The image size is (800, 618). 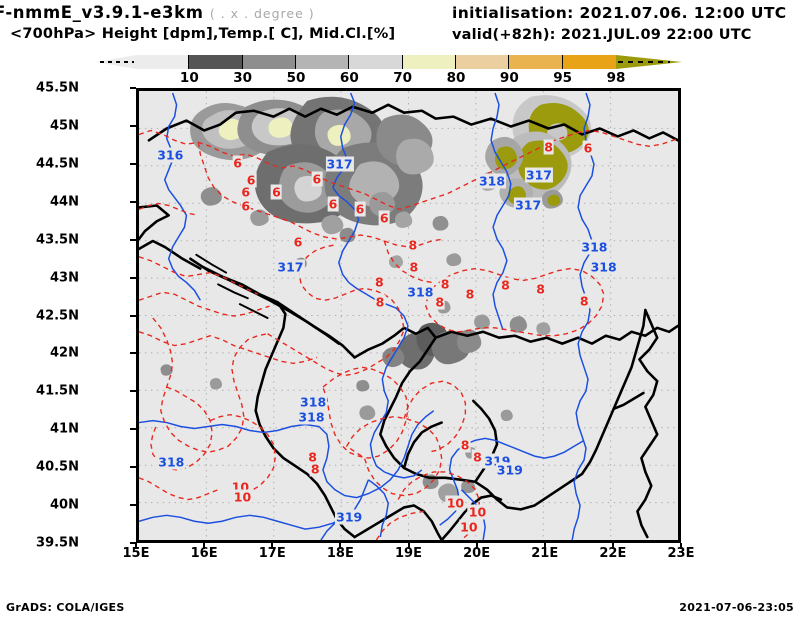 What do you see at coordinates (64, 505) in the screenshot?
I see `y-axis-tick-label: 40N` at bounding box center [64, 505].